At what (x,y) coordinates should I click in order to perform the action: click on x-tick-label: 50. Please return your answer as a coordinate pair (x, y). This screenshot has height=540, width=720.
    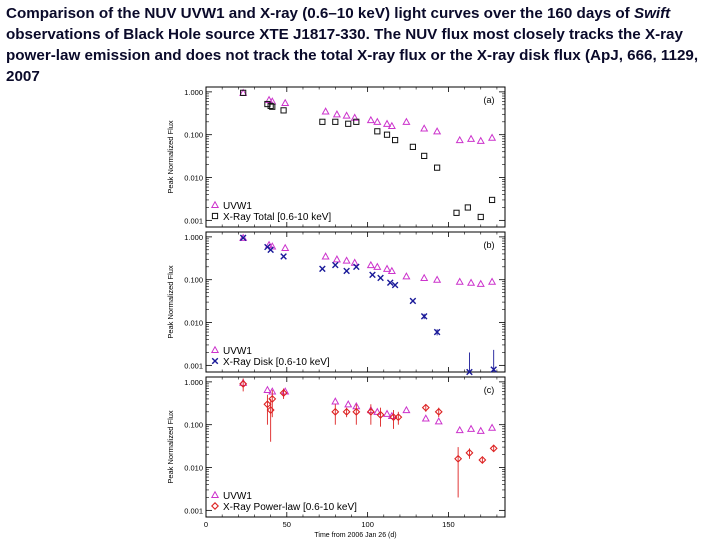
    Looking at the image, I should click on (287, 524).